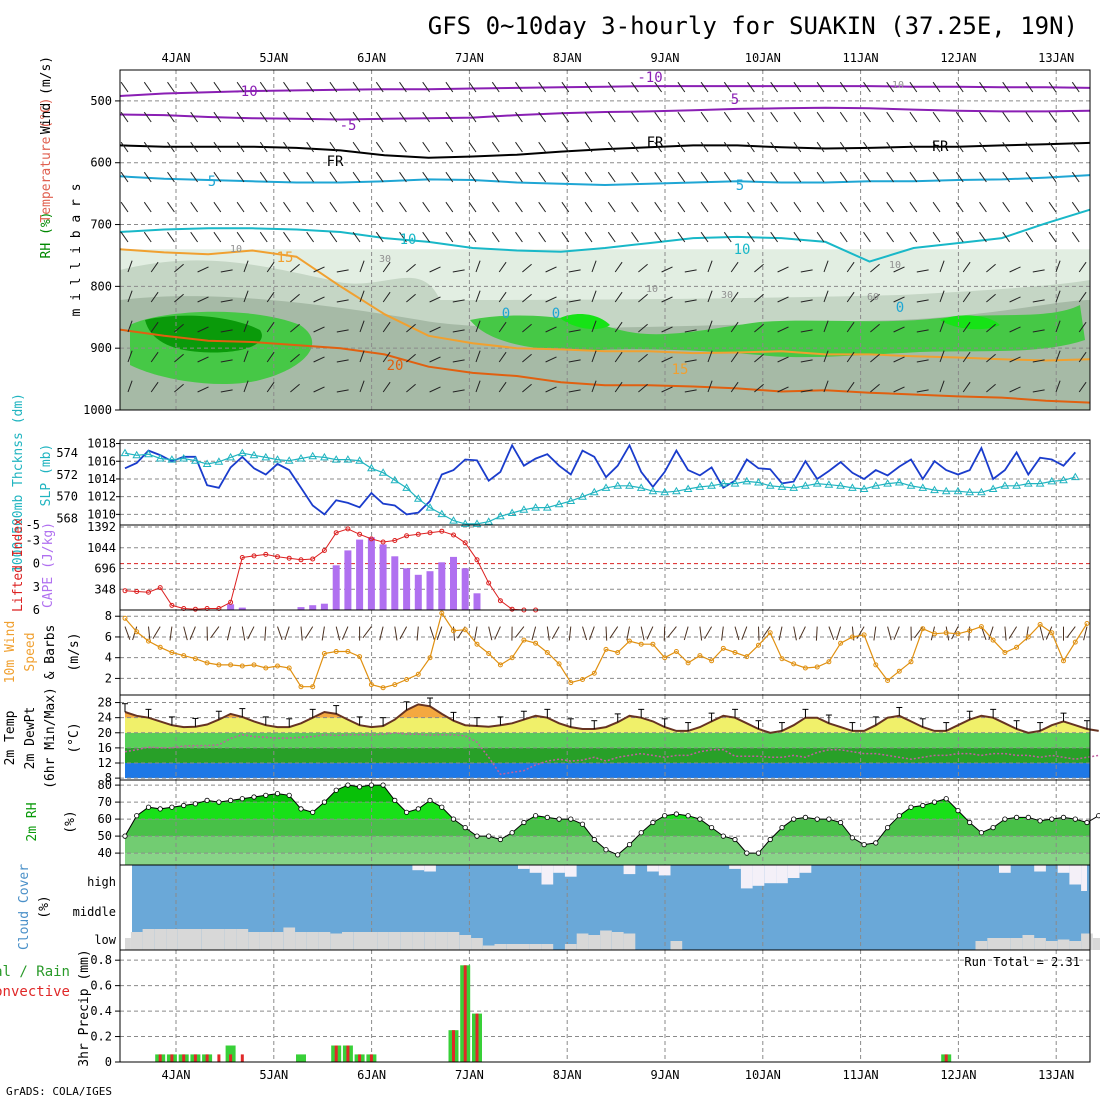 Image resolution: width=1100 pixels, height=1100 pixels. Describe the element at coordinates (59, 1091) in the screenshot. I see `credit-text: GrADS: COLA/IGES` at that location.